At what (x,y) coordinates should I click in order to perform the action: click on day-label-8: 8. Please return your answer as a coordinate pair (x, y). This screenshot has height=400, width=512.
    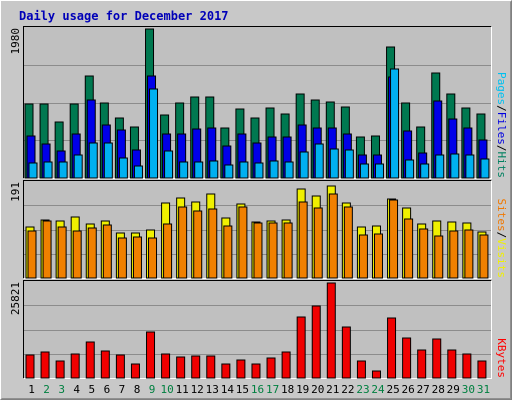
    Looking at the image, I should click on (137, 389).